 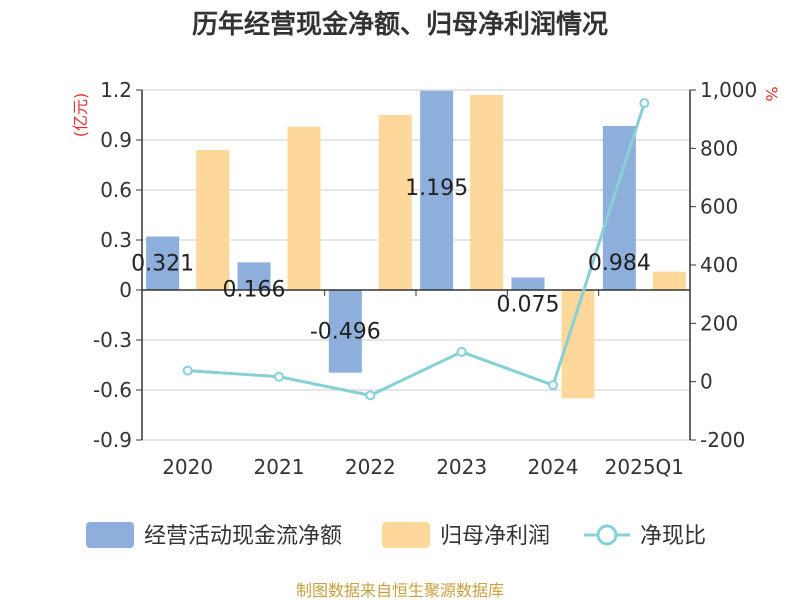 I want to click on legend: 经营活动现金流净额 归母净利润 净现比, so click(x=396, y=535).